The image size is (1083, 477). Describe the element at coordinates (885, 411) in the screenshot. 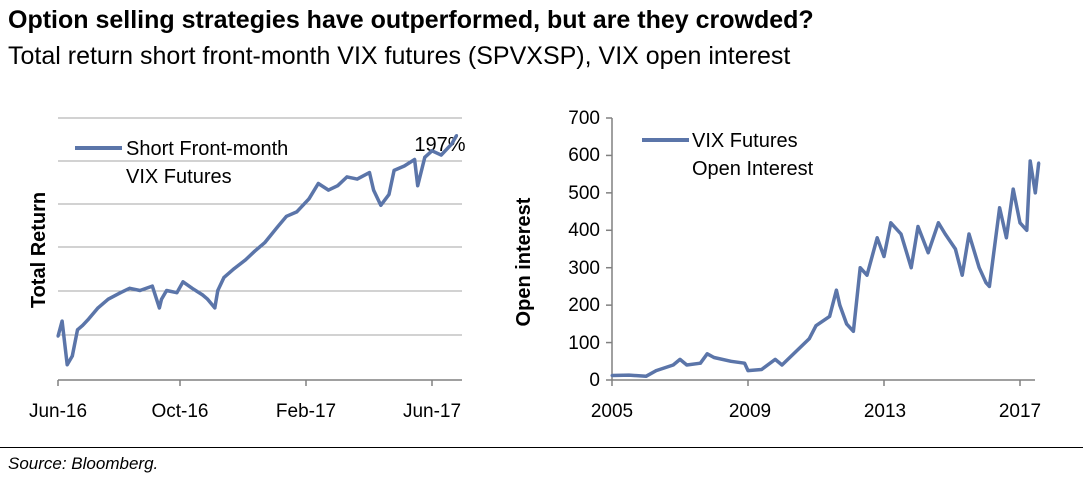

I see `right-xtick-label: 2013` at that location.